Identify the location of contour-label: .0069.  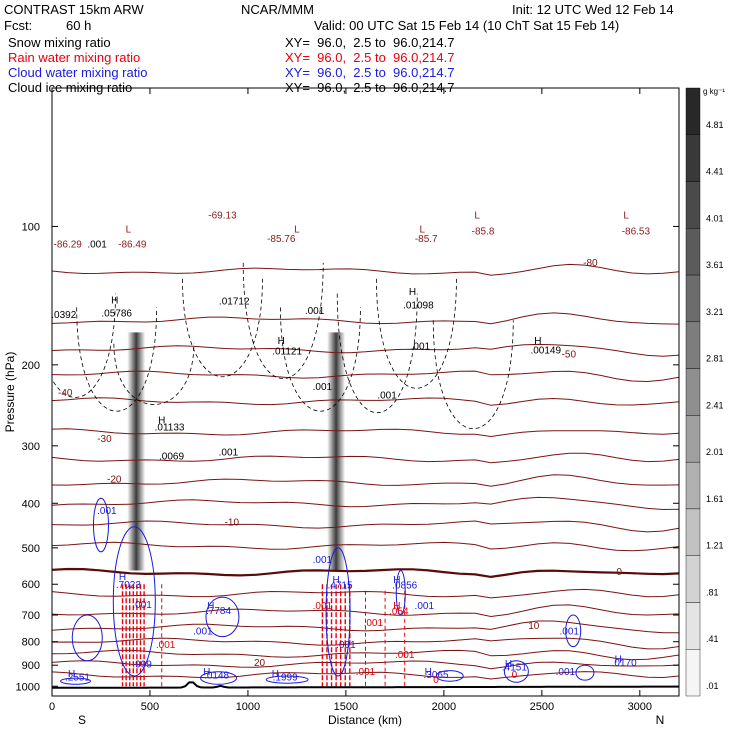
(171, 456).